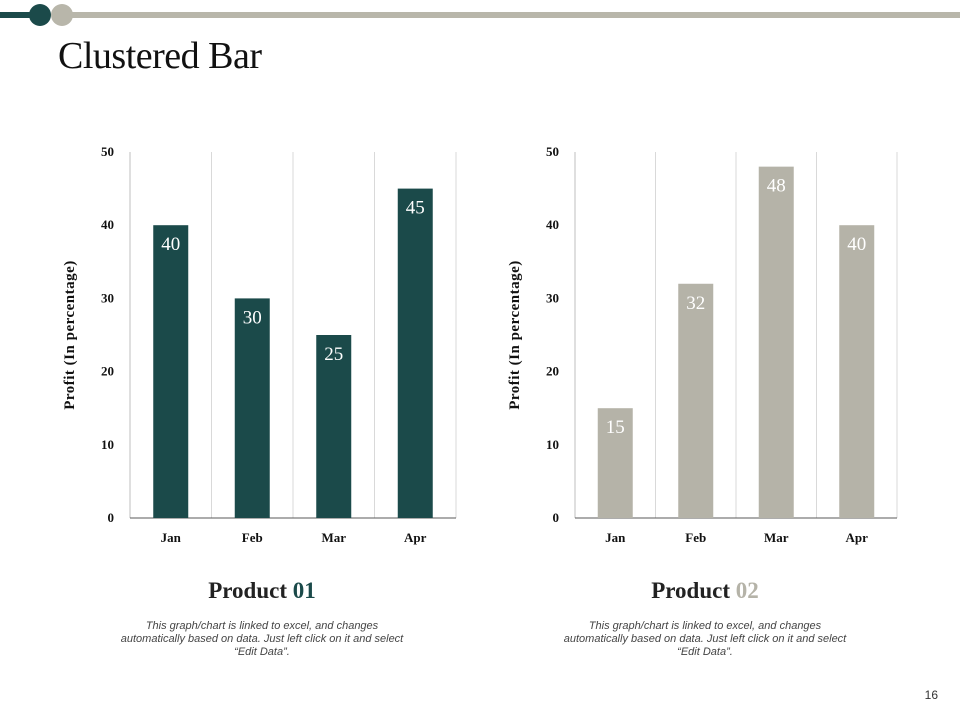 The image size is (960, 720). I want to click on chart-1-y-tick: 50, so click(107, 151).